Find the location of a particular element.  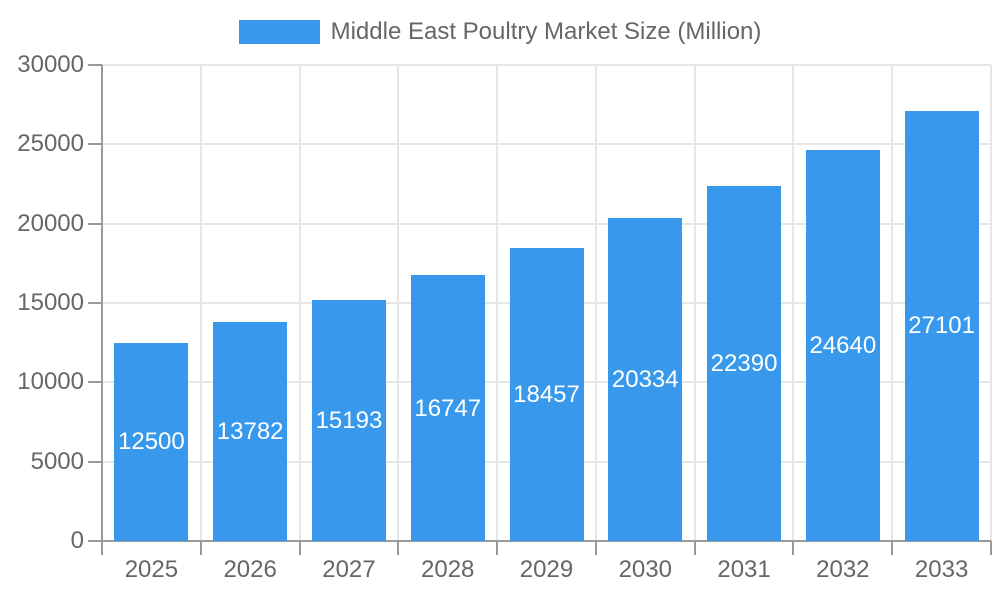

bar-2030 is located at coordinates (645, 379).